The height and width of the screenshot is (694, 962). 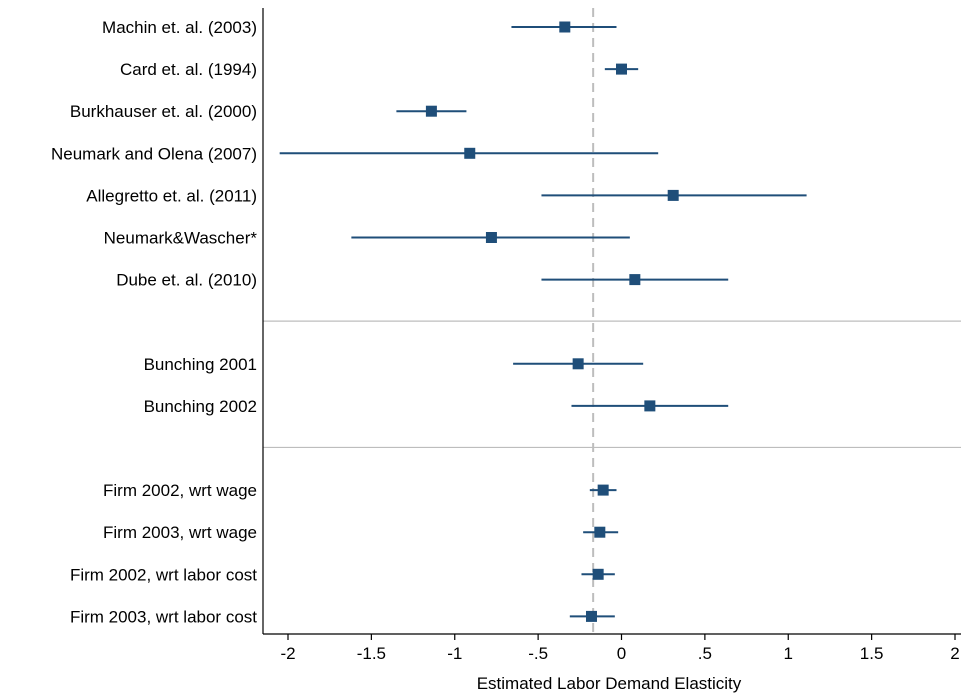 What do you see at coordinates (180, 532) in the screenshot?
I see `row-label: Firm 2003, wrt wage` at bounding box center [180, 532].